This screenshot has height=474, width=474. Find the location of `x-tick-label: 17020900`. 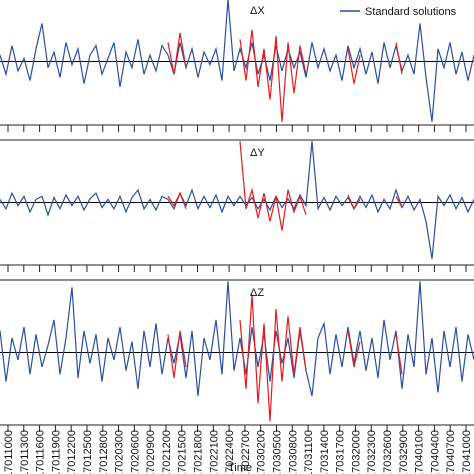

x-tick-label: 17020900 is located at coordinates (151, 452).